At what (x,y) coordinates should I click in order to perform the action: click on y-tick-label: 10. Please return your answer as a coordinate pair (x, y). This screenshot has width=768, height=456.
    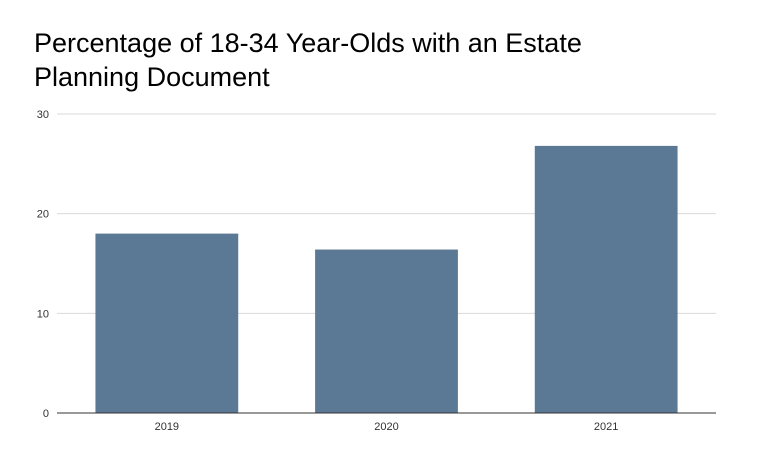
    Looking at the image, I should click on (43, 314).